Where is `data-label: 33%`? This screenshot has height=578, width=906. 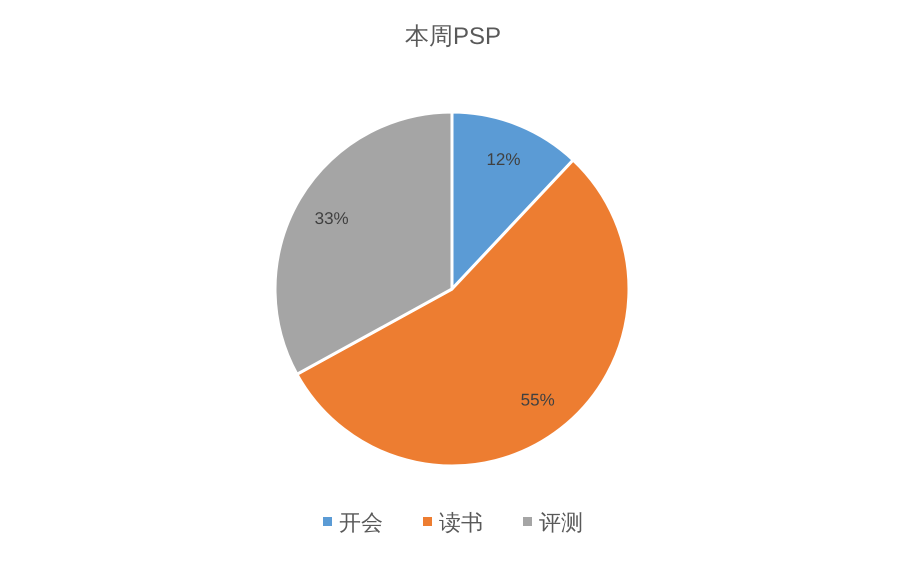 data-label: 33% is located at coordinates (331, 218).